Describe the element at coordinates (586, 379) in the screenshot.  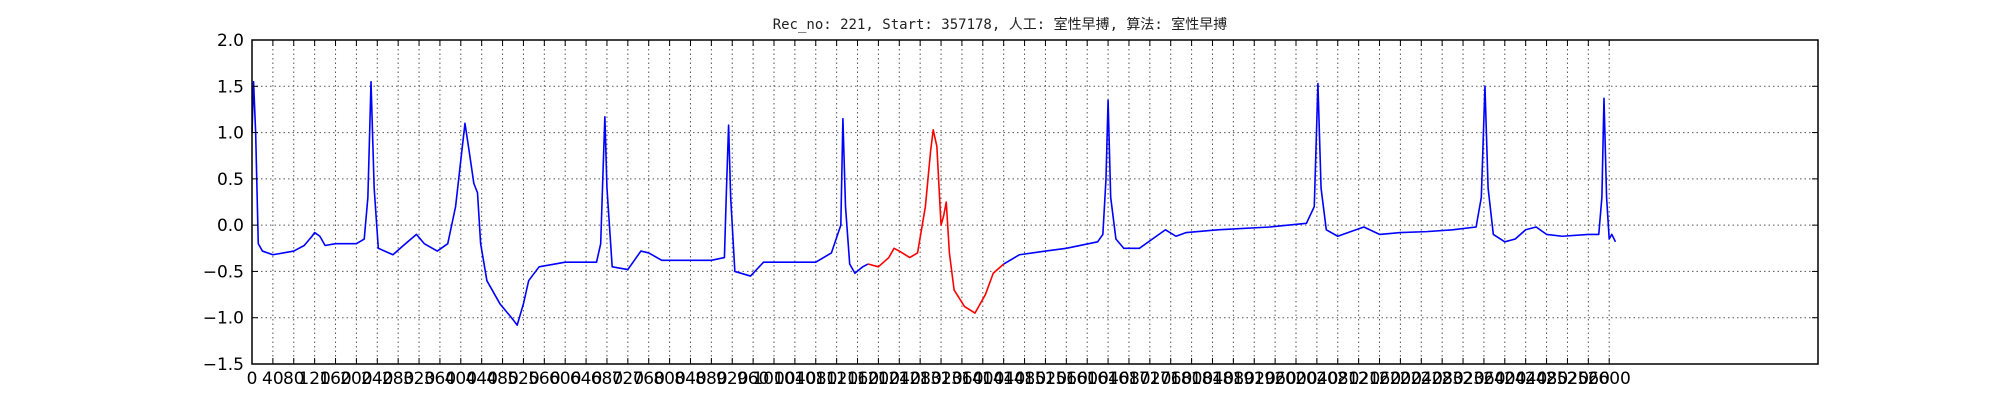
I see `x-tick-label: 640` at that location.